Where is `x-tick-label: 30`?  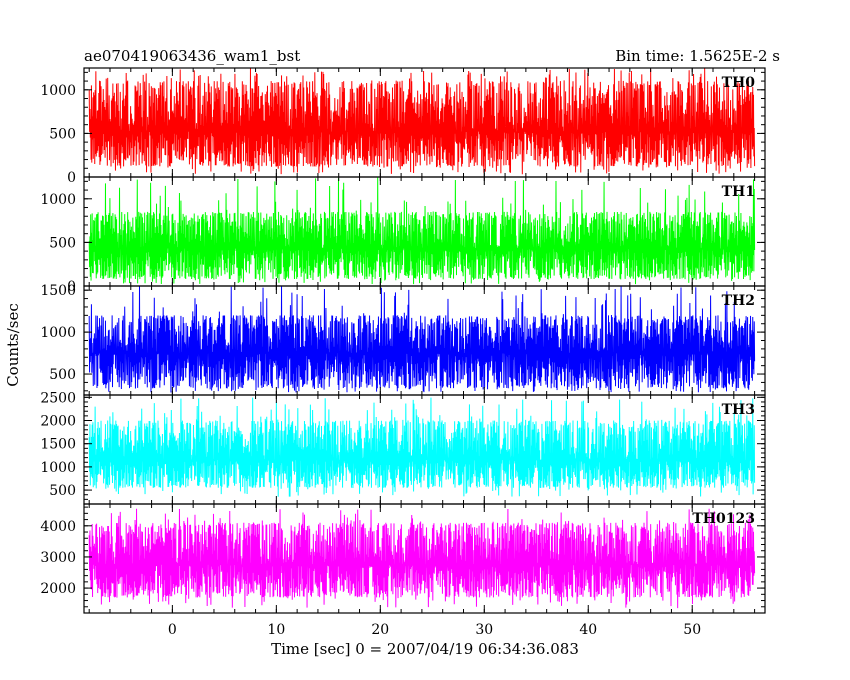 x-tick-label: 30 is located at coordinates (484, 630).